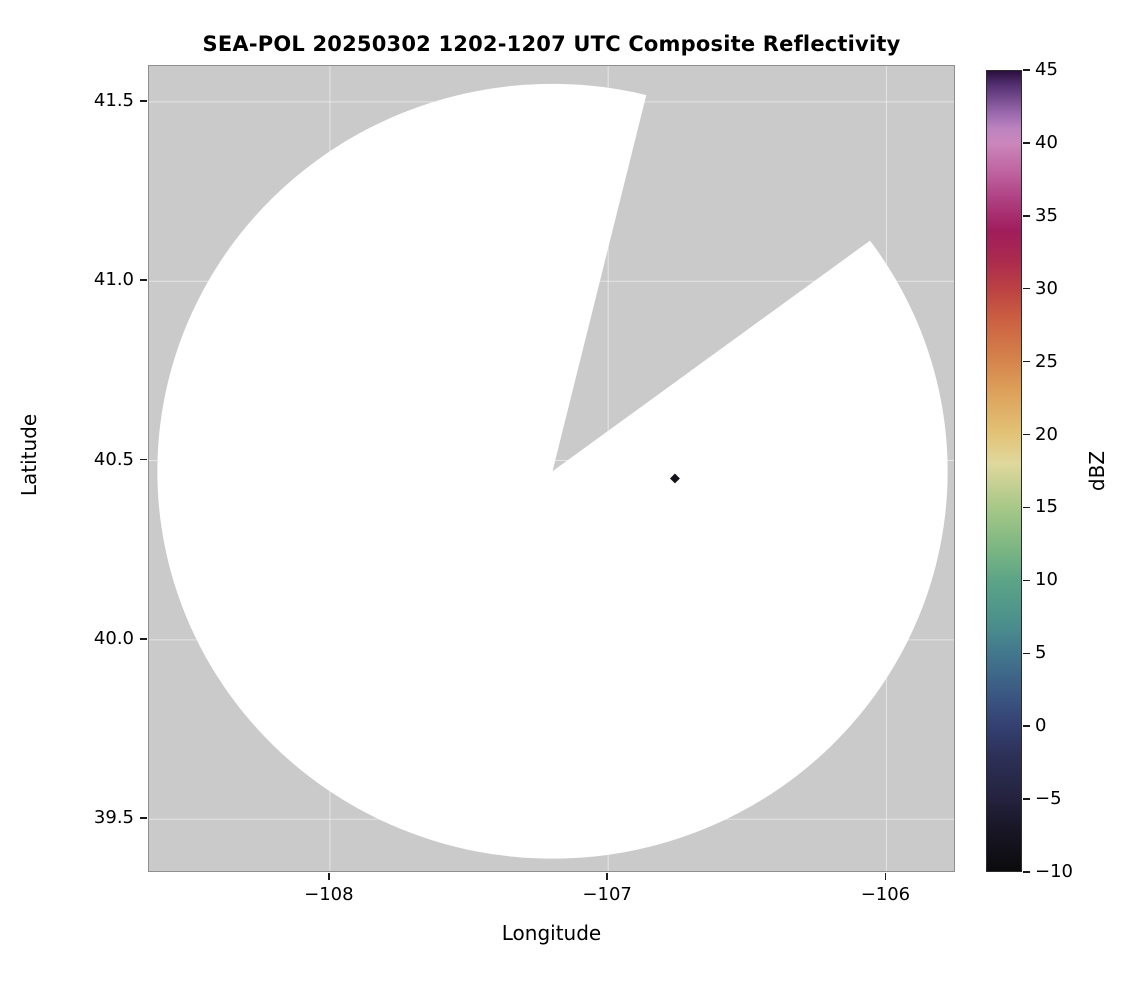 The image size is (1146, 990). What do you see at coordinates (551, 933) in the screenshot?
I see `x-axis-label: Longitude` at bounding box center [551, 933].